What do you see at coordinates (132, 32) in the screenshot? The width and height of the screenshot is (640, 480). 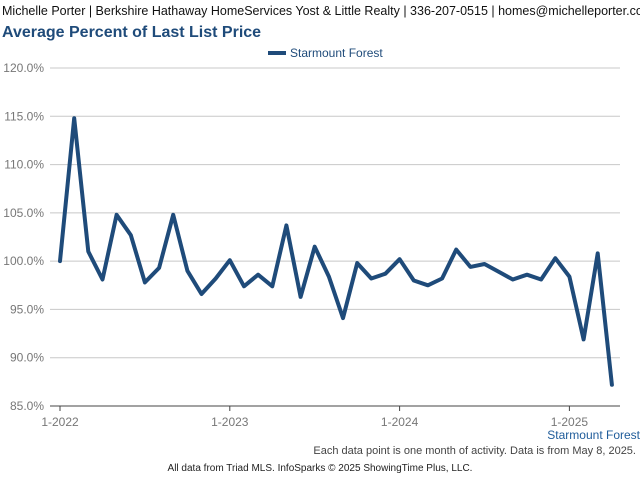 I see `chart-title: Average Percent of Last List Price` at bounding box center [132, 32].